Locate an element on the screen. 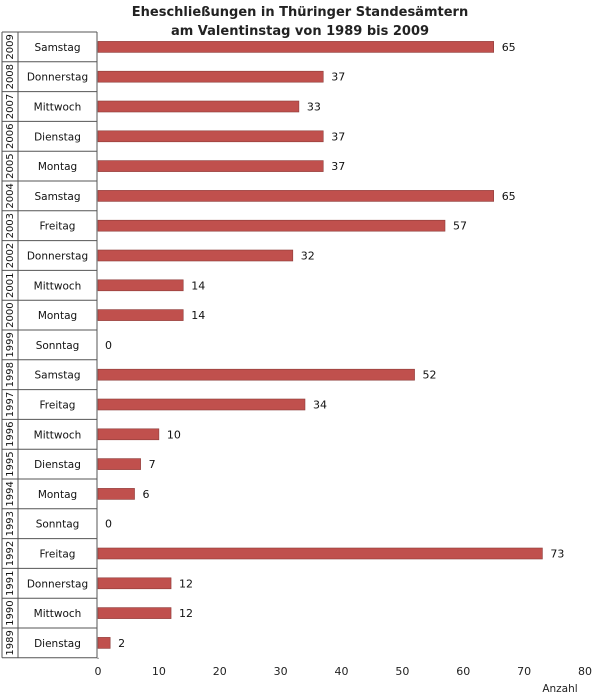 The width and height of the screenshot is (599, 696). year-label: 1998 is located at coordinates (10, 374).